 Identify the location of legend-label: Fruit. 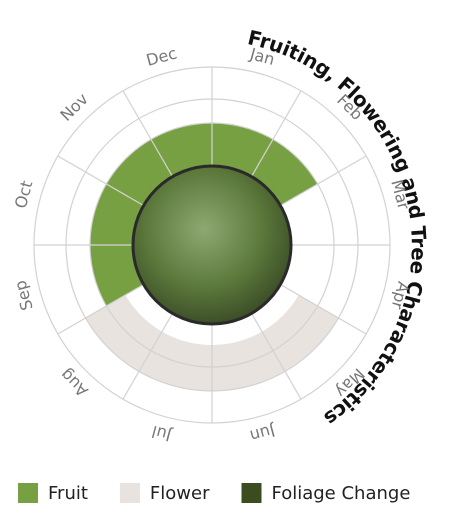
(68, 493).